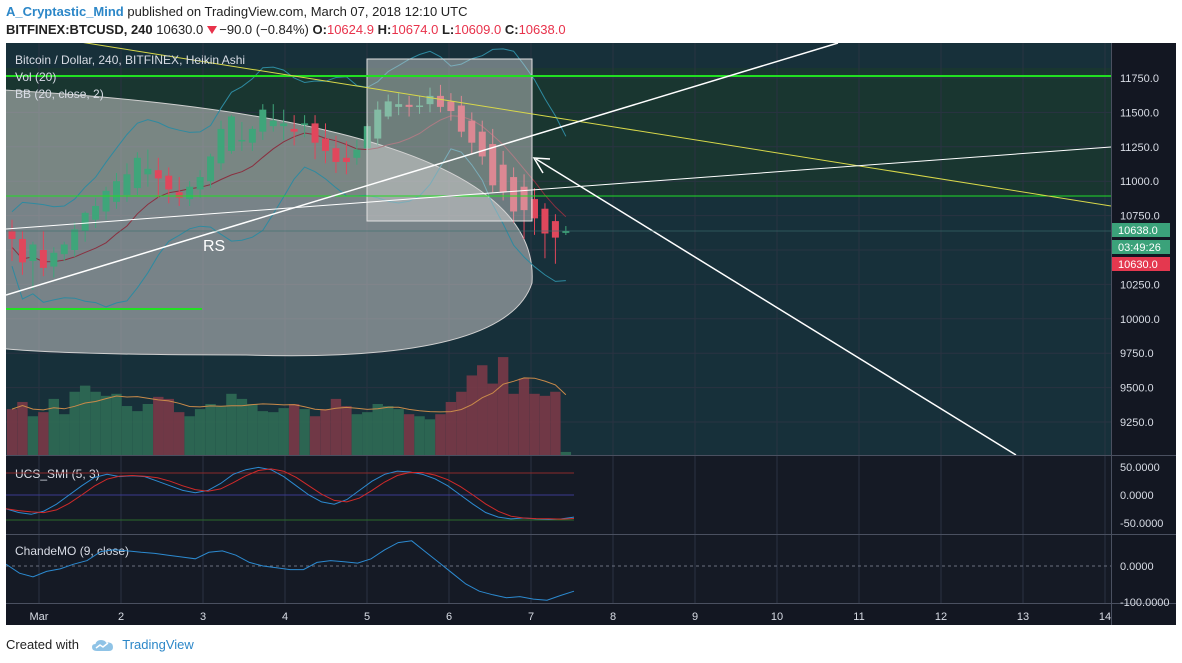  What do you see at coordinates (1138, 265) in the screenshot?
I see `last-price-badge-text: 10630.0` at bounding box center [1138, 265].